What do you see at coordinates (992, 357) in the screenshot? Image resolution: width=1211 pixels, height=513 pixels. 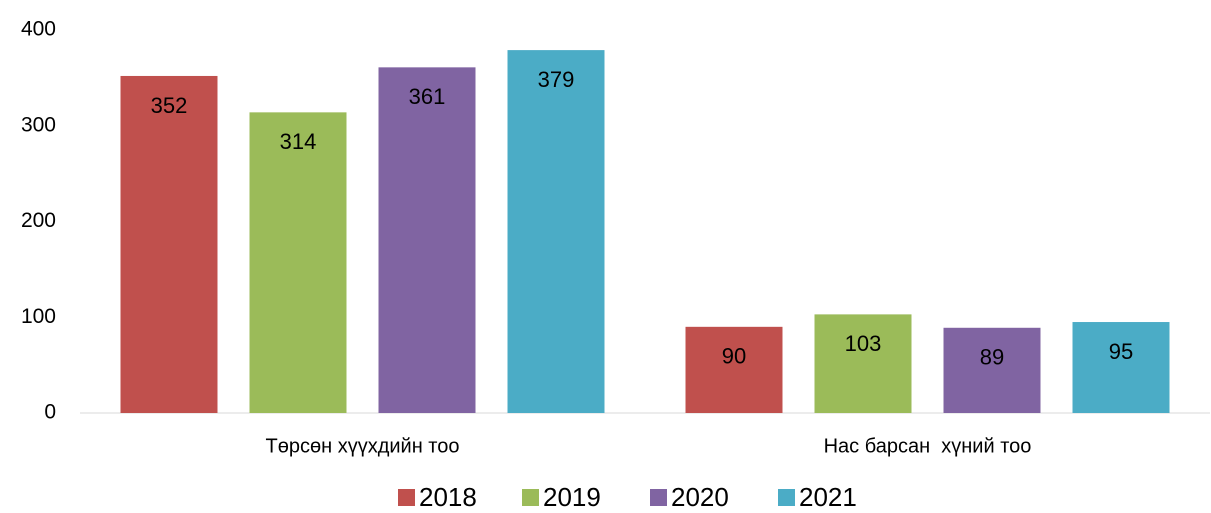 I see `data-label: 89` at bounding box center [992, 357].